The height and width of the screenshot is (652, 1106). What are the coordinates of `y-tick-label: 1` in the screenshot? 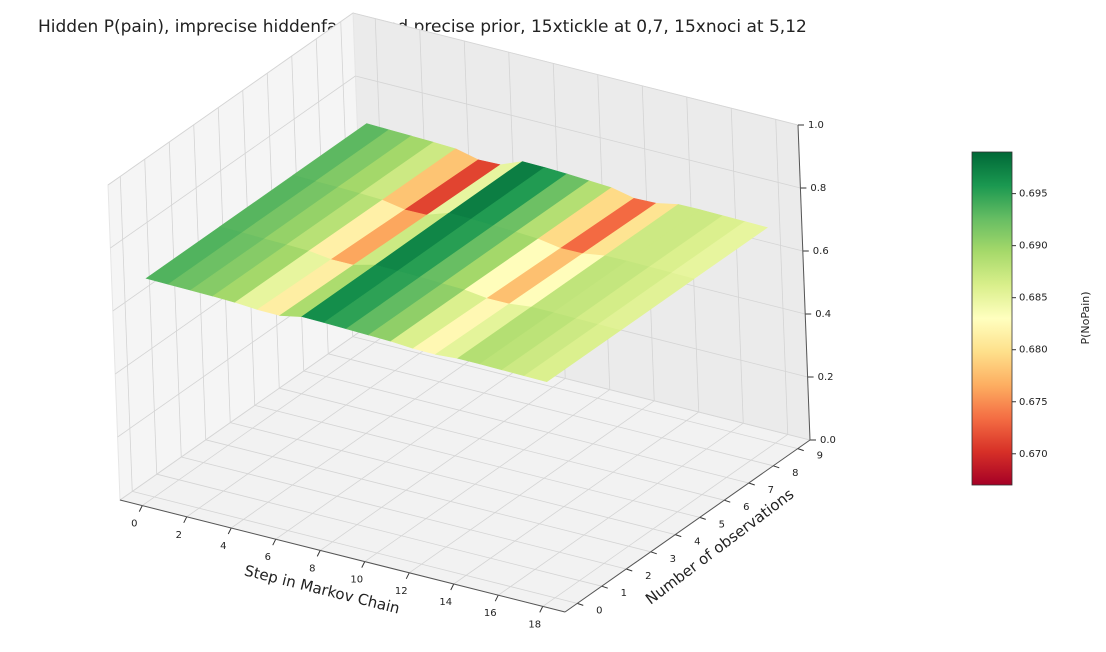 It's located at (624, 593).